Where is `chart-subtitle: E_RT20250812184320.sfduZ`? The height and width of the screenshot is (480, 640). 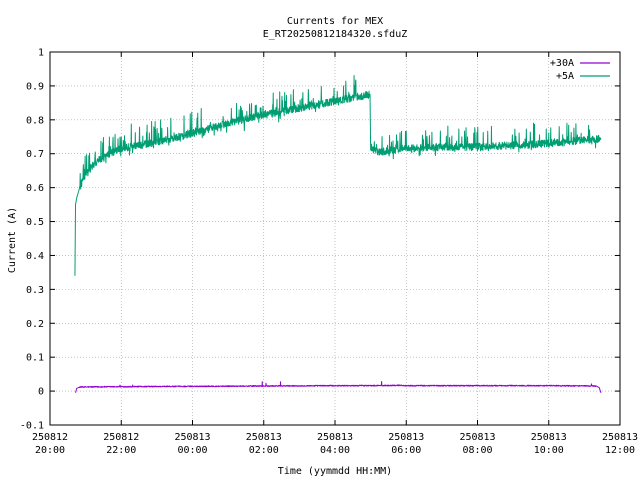 chart-subtitle: E_RT20250812184320.sfduZ is located at coordinates (335, 34).